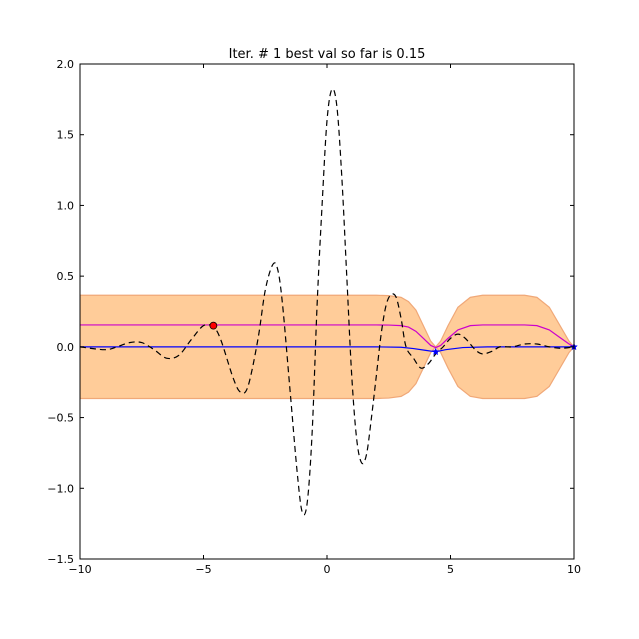 The height and width of the screenshot is (639, 639). Describe the element at coordinates (213, 325) in the screenshot. I see `best-point` at that location.